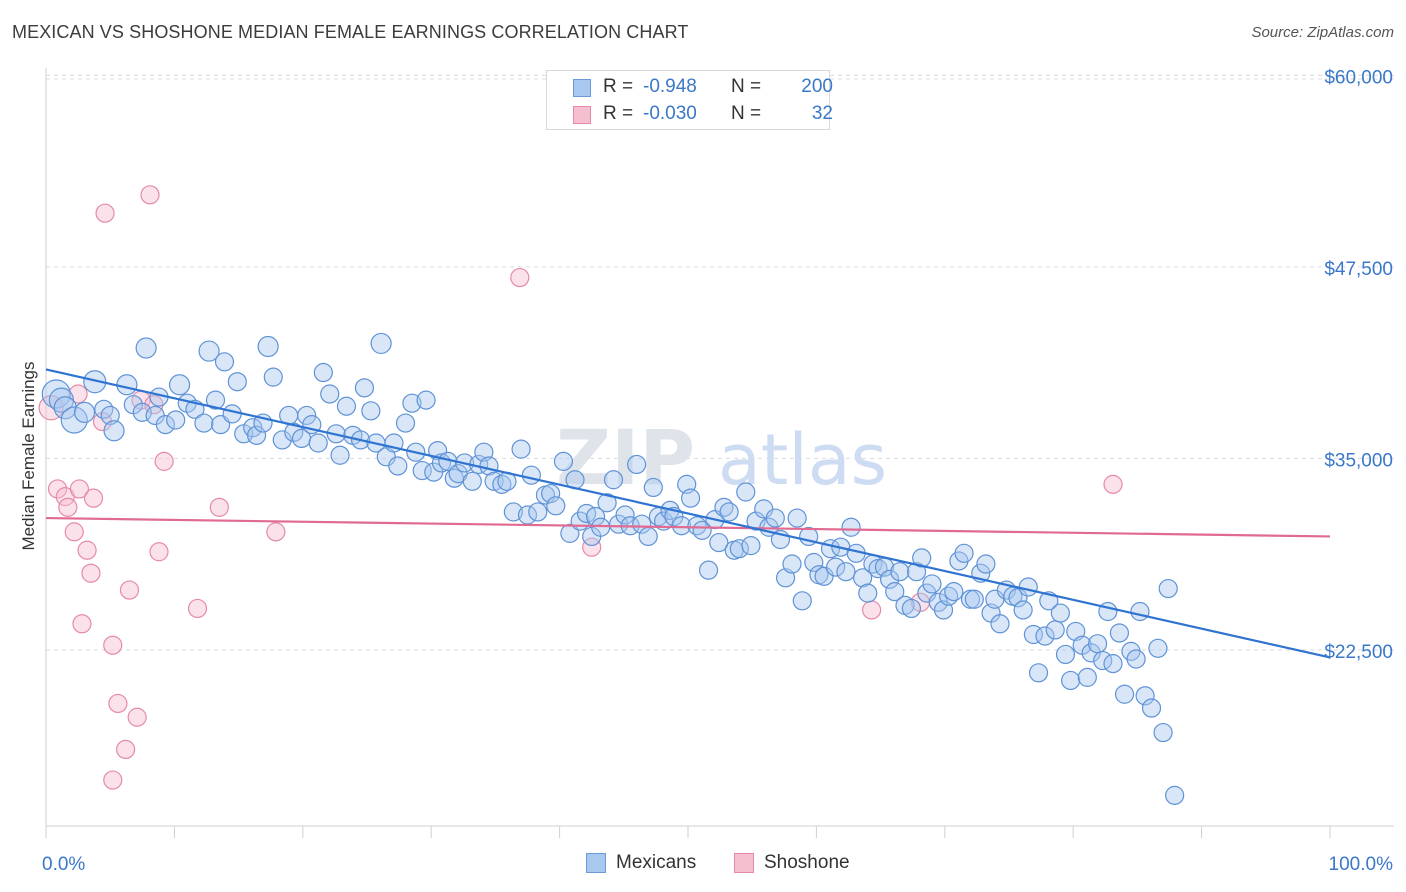  I want to click on y-axis-label: Median Female Earnings, so click(28, 456).